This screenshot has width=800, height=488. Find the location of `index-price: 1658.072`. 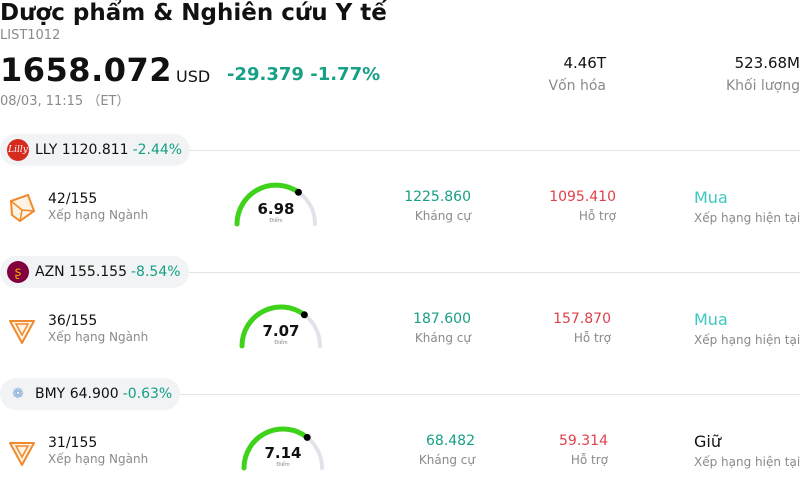

index-price: 1658.072 is located at coordinates (86, 70).